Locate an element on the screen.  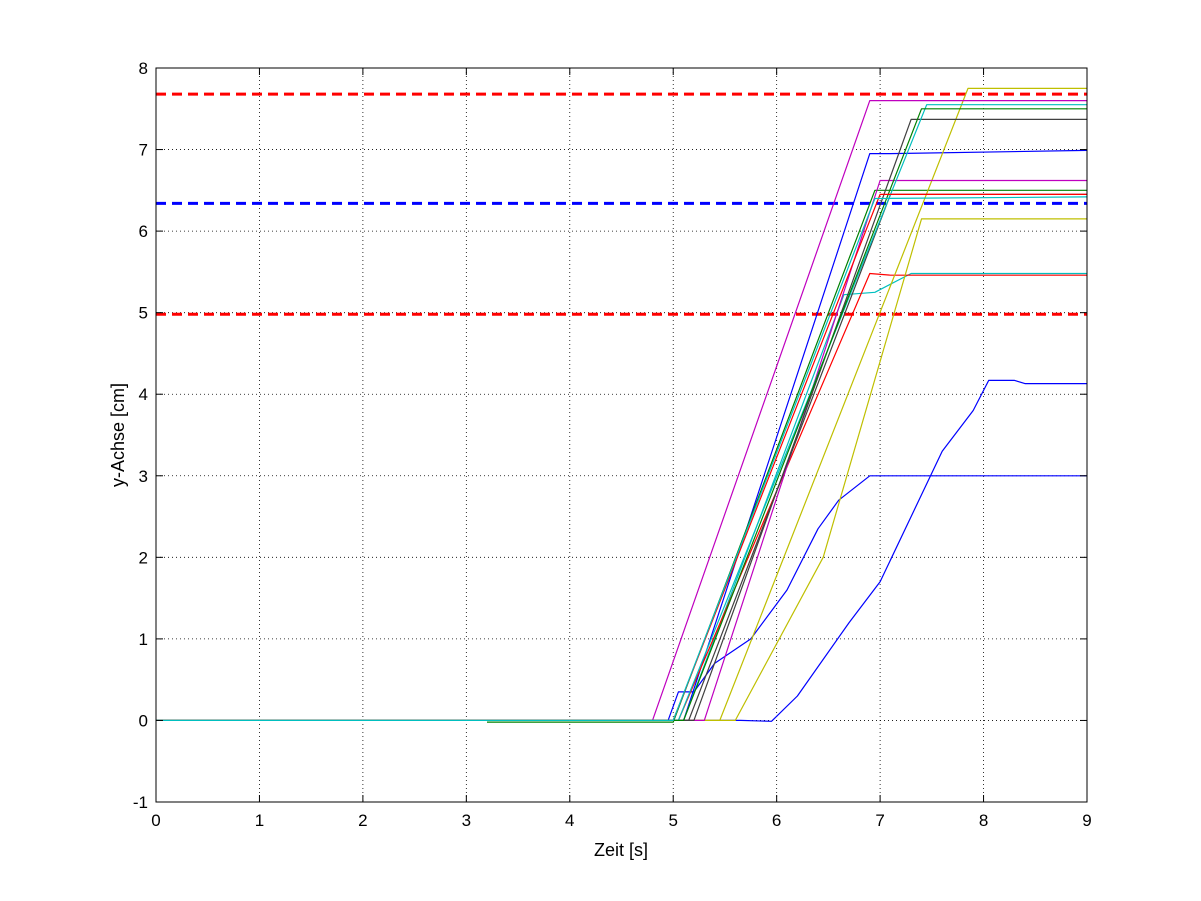
x-tick-label: 3 is located at coordinates (466, 820).